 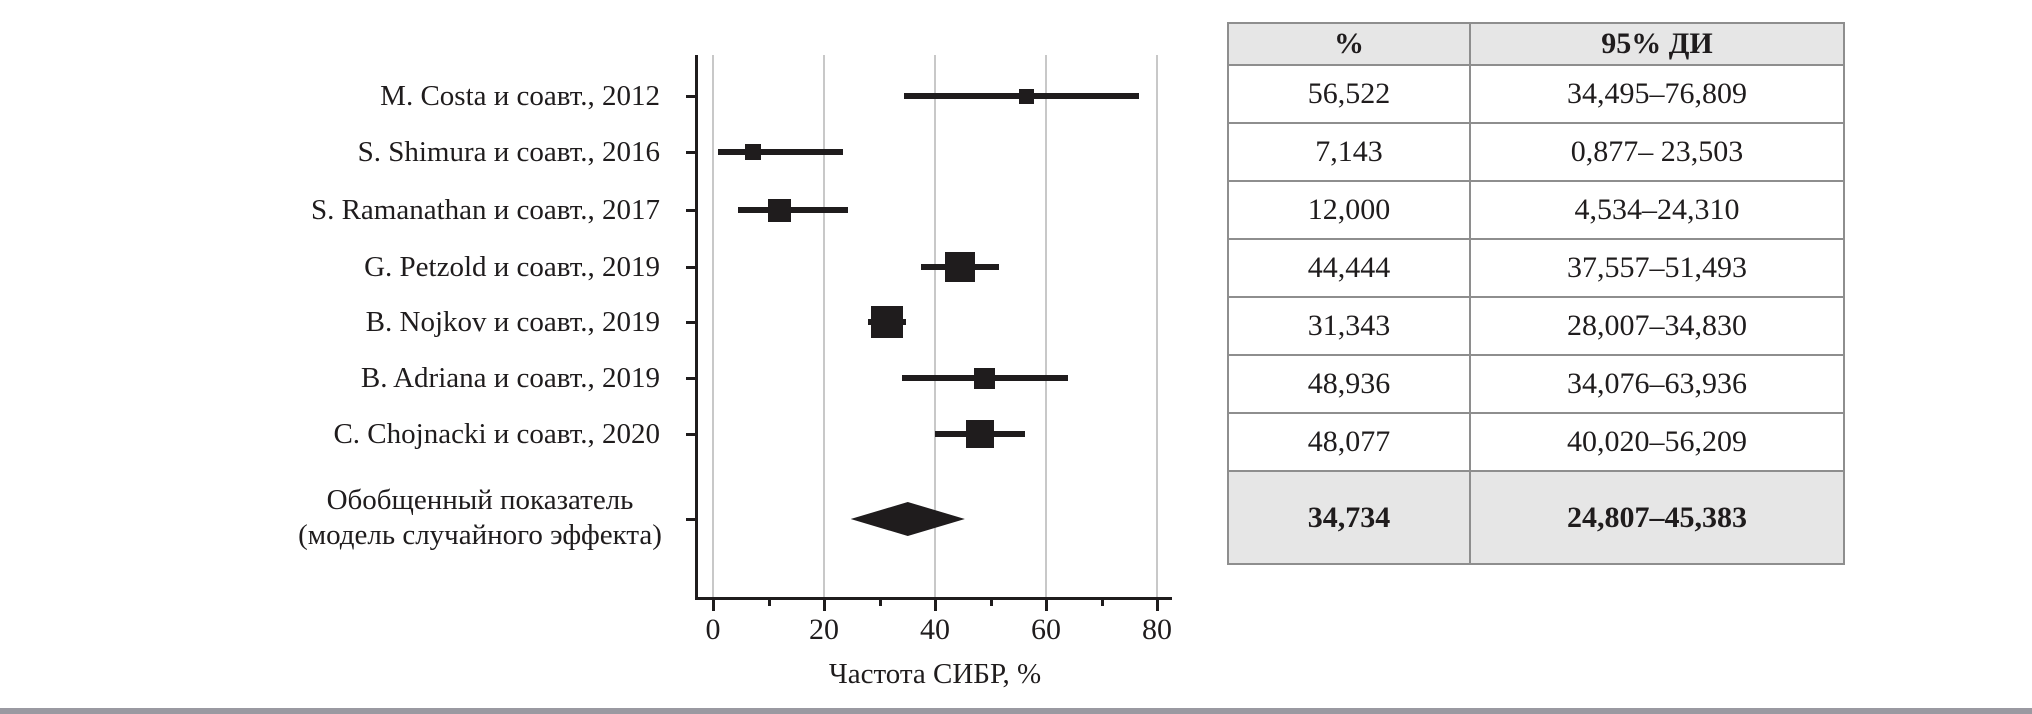 I want to click on table-row: 56,522 34,495–76,809, so click(x=1536, y=94).